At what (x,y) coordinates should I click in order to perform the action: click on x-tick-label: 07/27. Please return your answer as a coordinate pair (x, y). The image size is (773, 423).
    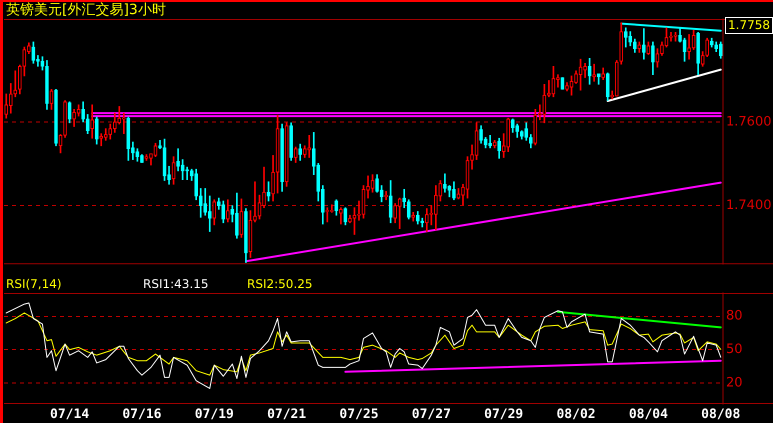
    Looking at the image, I should click on (431, 414).